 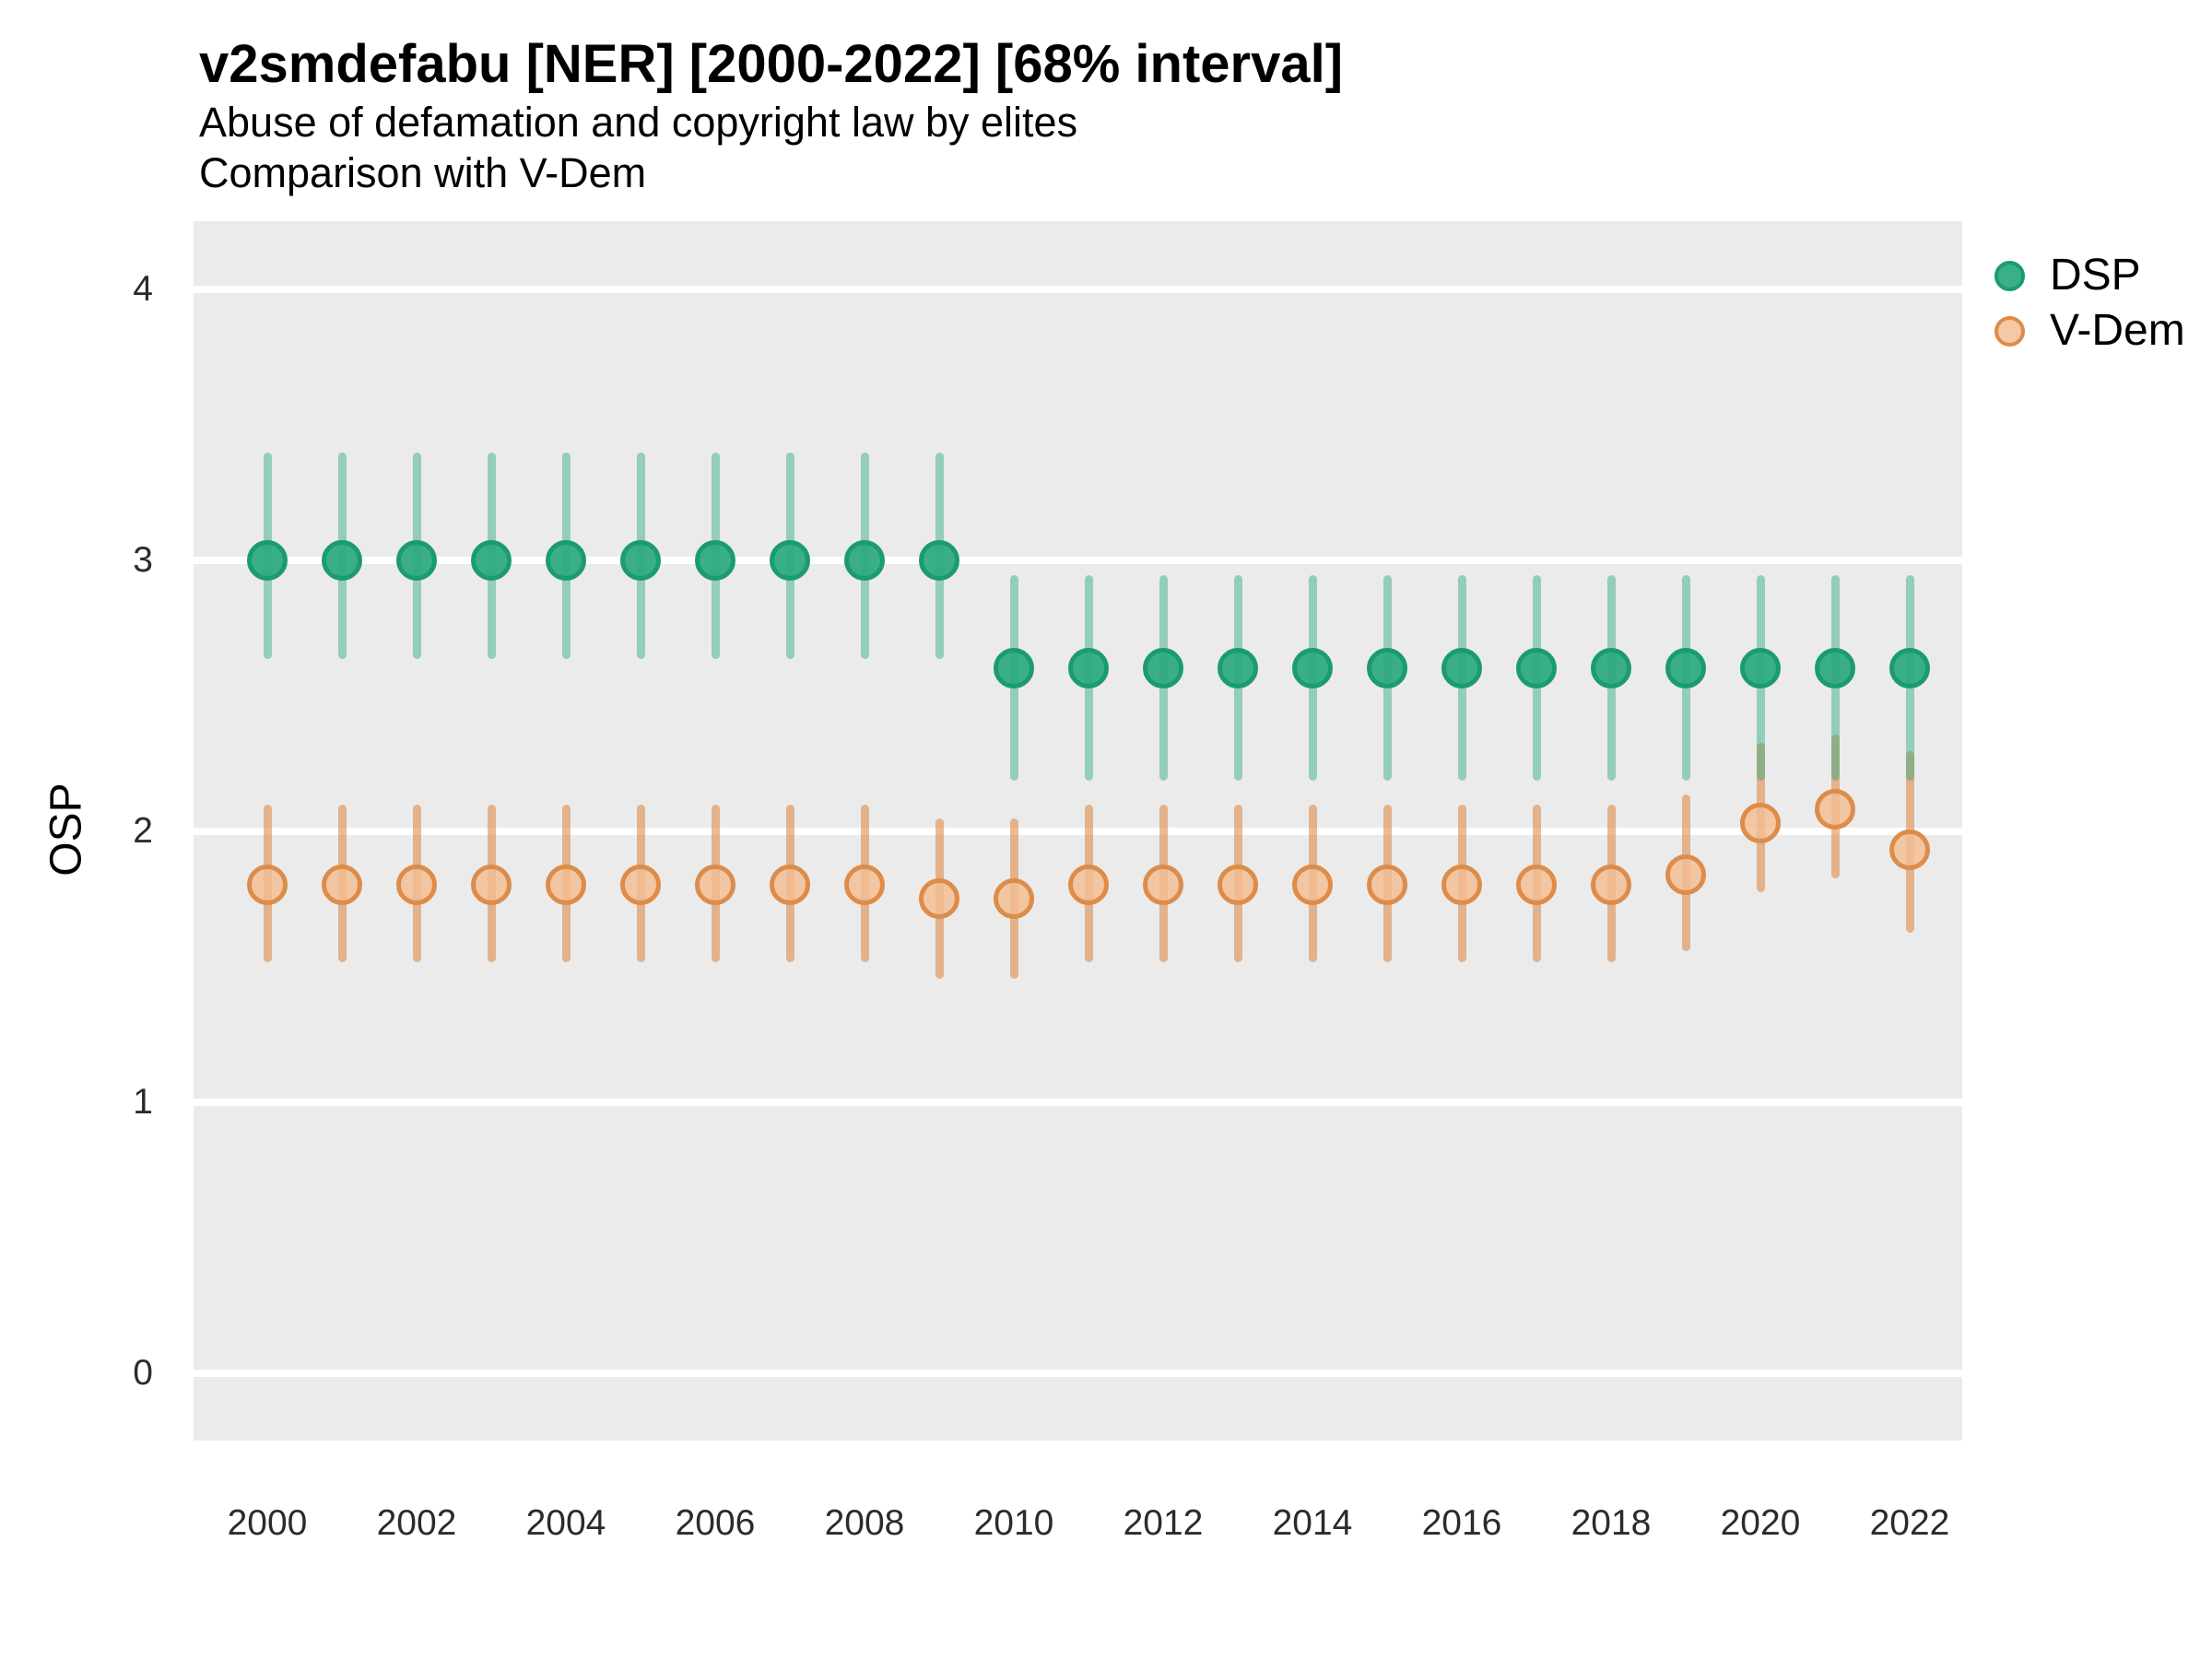 What do you see at coordinates (1387, 885) in the screenshot?
I see `vdem-point-2015` at bounding box center [1387, 885].